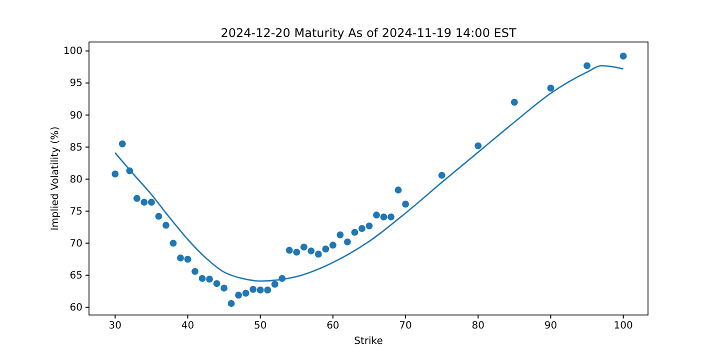 This screenshot has height=360, width=720. Describe the element at coordinates (115, 326) in the screenshot. I see `x-tick-label: 30` at that location.